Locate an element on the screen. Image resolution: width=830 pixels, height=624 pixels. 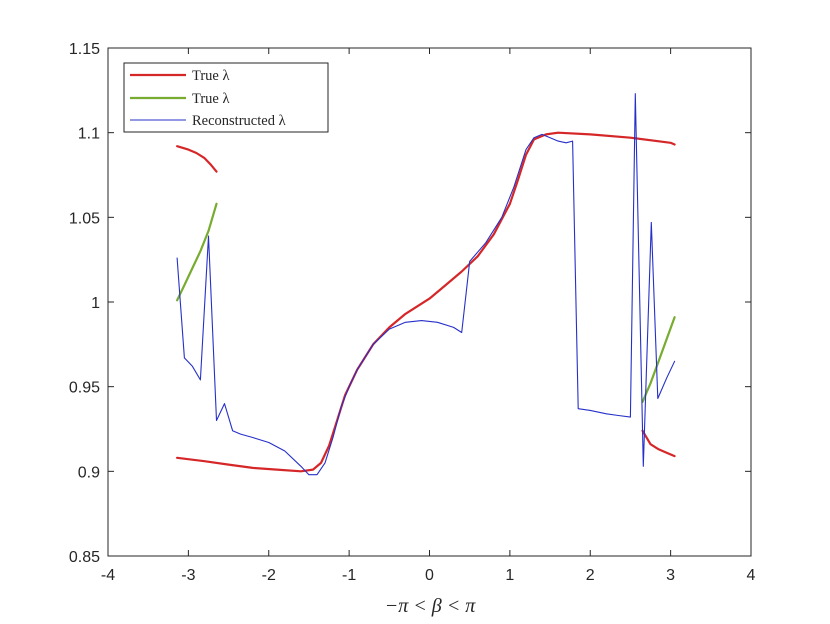
y-tick-label: 1 is located at coordinates (95, 303).